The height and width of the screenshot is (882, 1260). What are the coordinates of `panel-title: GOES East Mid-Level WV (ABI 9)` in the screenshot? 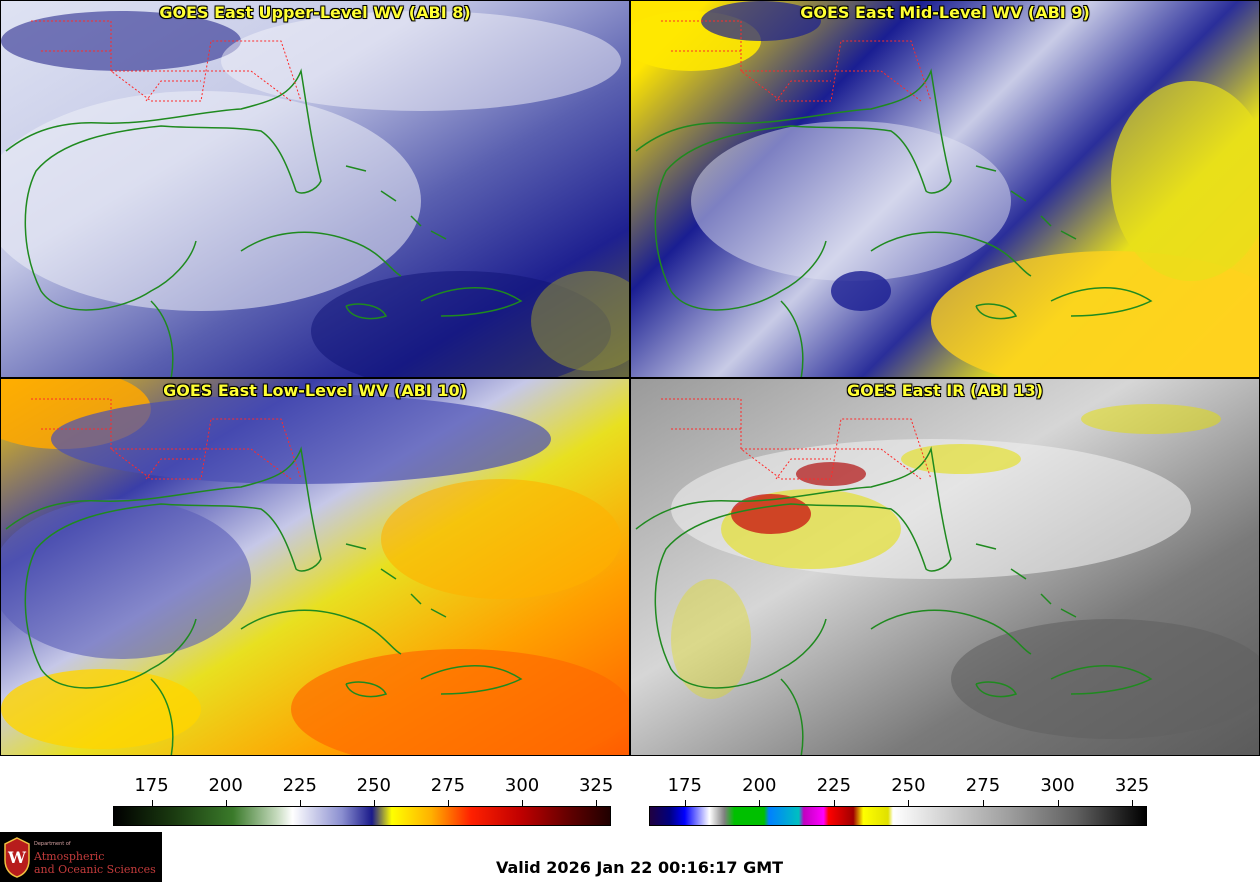 It's located at (945, 12).